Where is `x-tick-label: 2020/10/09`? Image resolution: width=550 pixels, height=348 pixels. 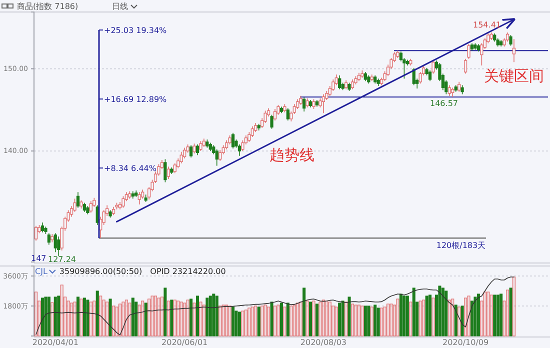 x-tick-label: 2020/10/09 is located at coordinates (465, 342).